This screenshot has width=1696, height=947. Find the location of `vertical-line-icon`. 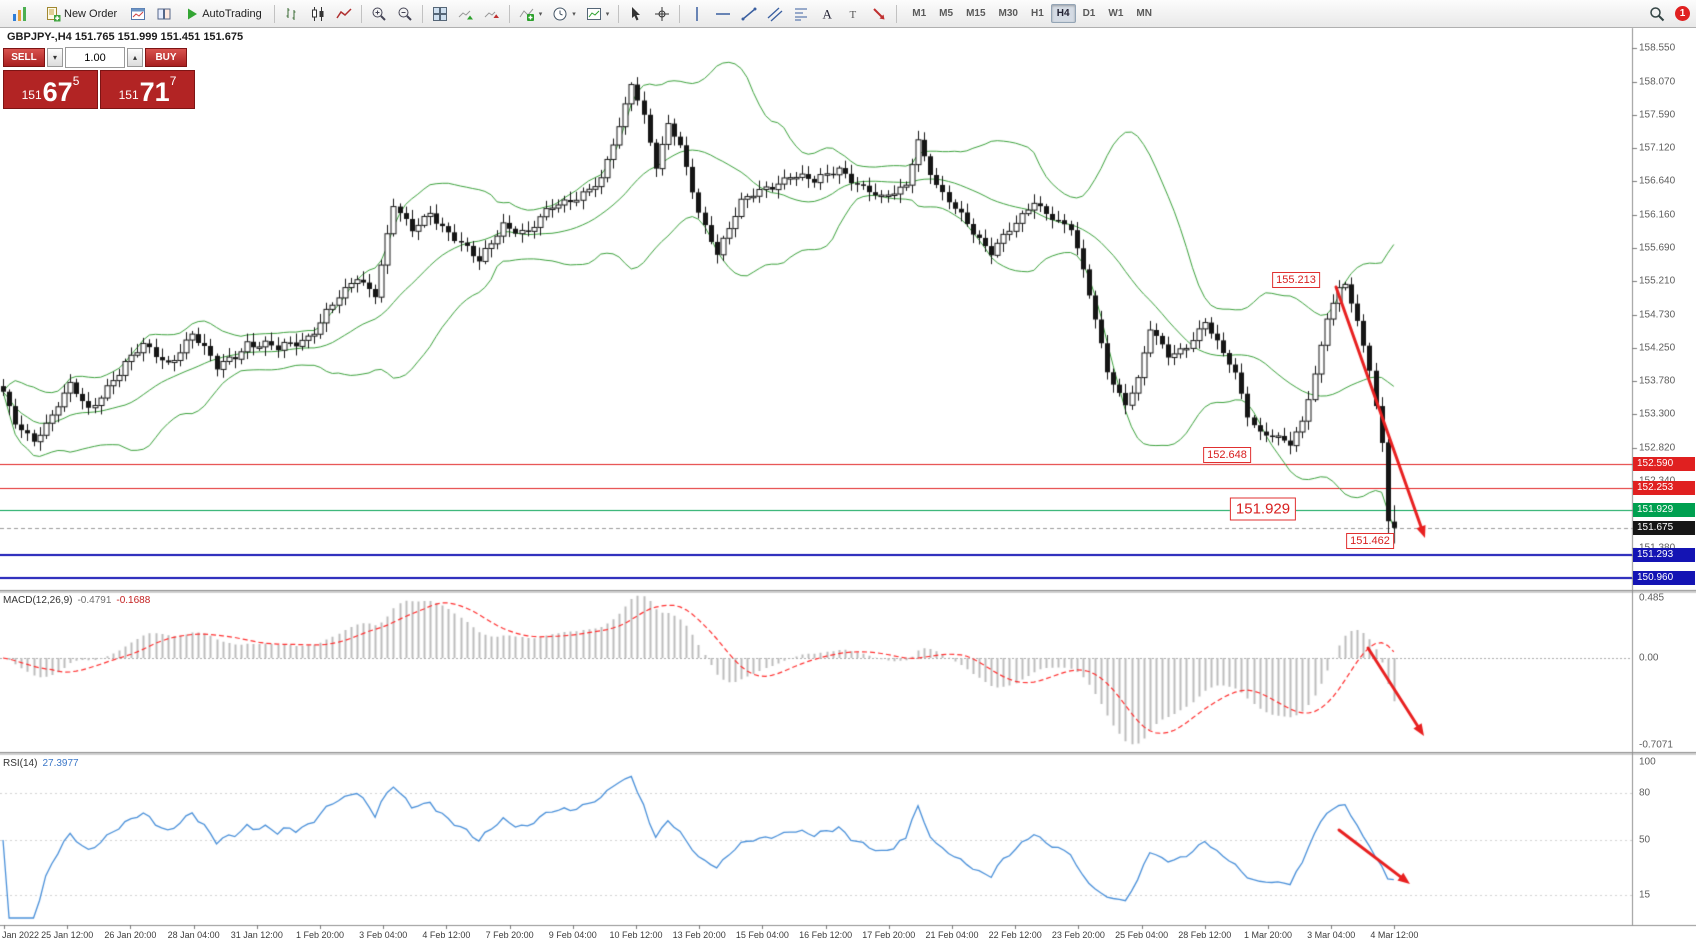

vertical-line-icon is located at coordinates (697, 14).